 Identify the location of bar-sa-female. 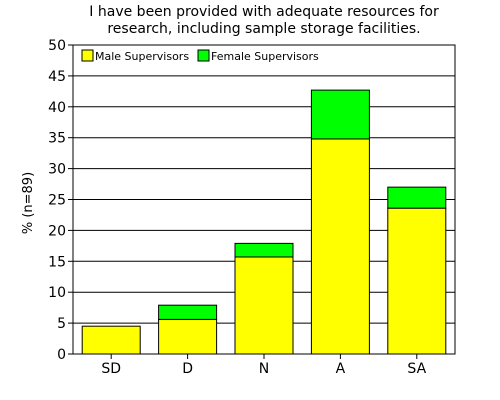
(417, 197).